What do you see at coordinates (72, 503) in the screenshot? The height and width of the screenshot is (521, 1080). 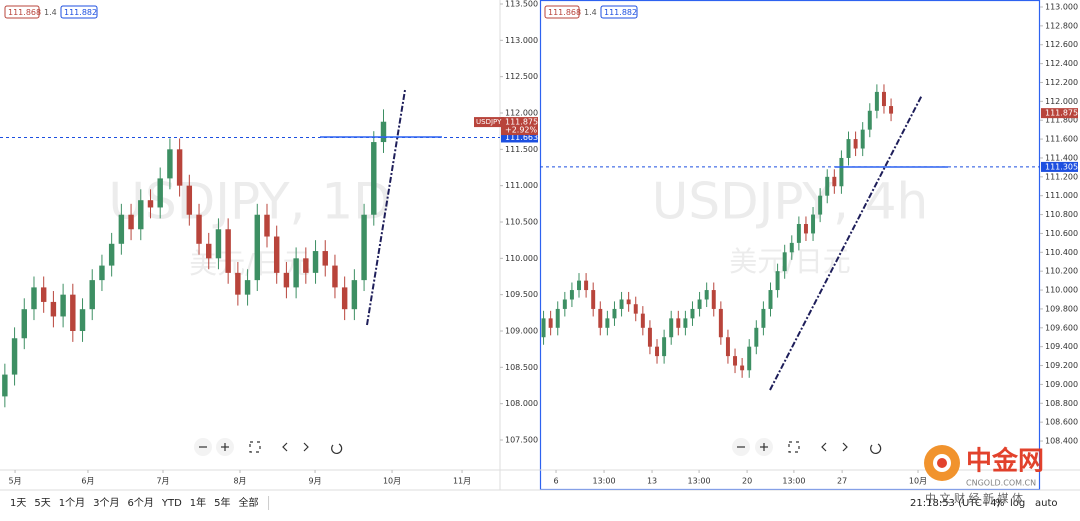 I see `range-button: 1个月` at bounding box center [72, 503].